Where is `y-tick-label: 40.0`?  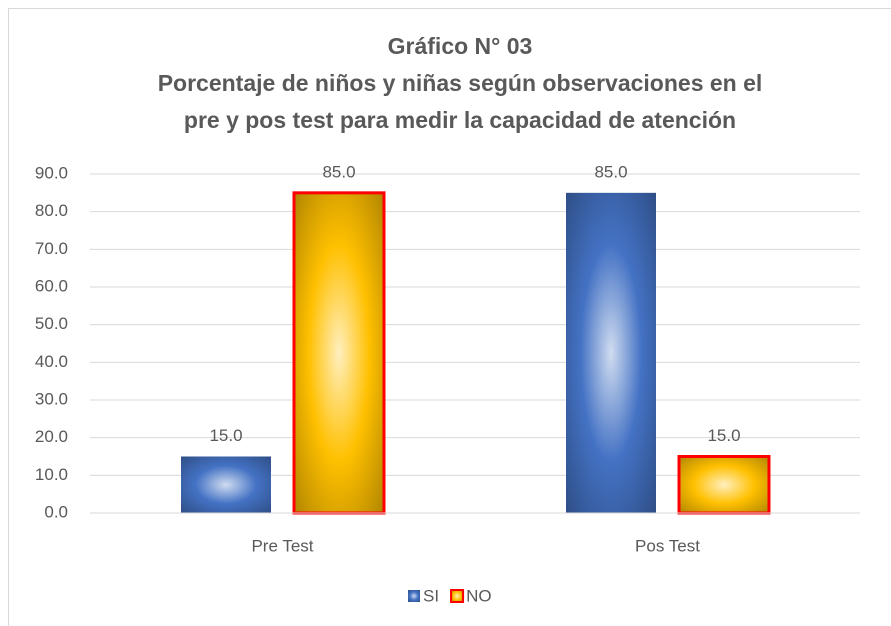
y-tick-label: 40.0 is located at coordinates (51, 361).